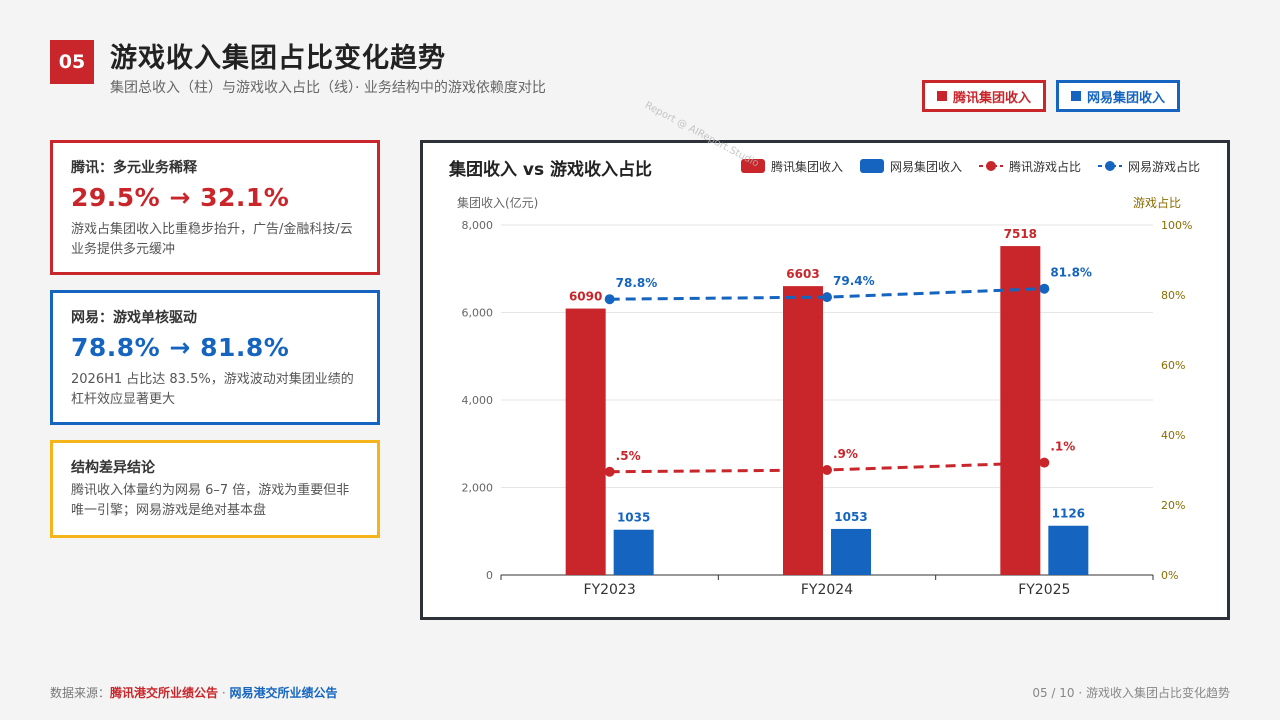  Describe the element at coordinates (1071, 273) in the screenshot. I see `line-data-label: 81.8%` at that location.